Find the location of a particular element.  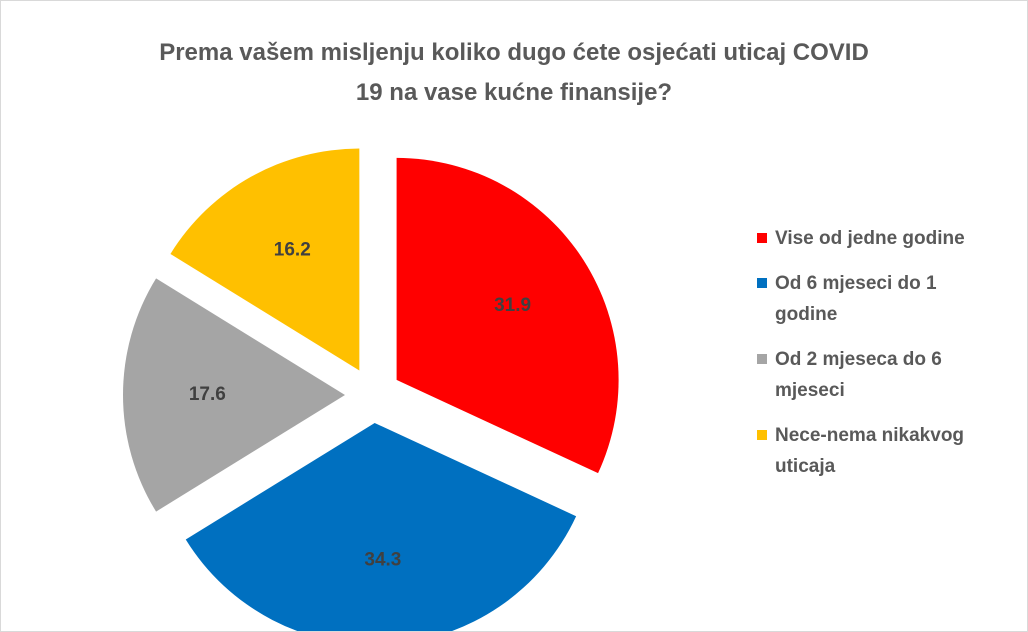

legend-label: Od 2 mjeseca do 6 mjeseci is located at coordinates (858, 375).